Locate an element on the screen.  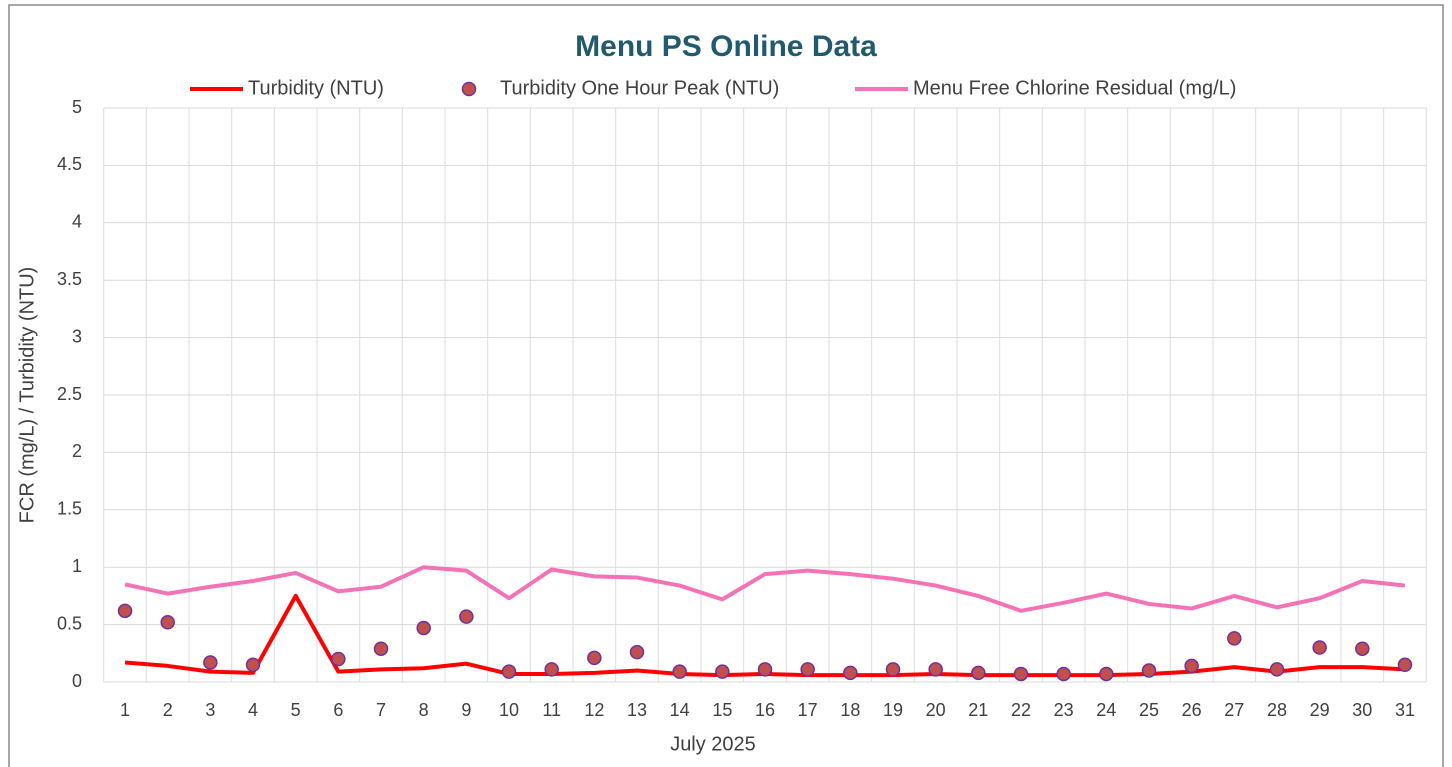
x-tick-label: 1 is located at coordinates (125, 710).